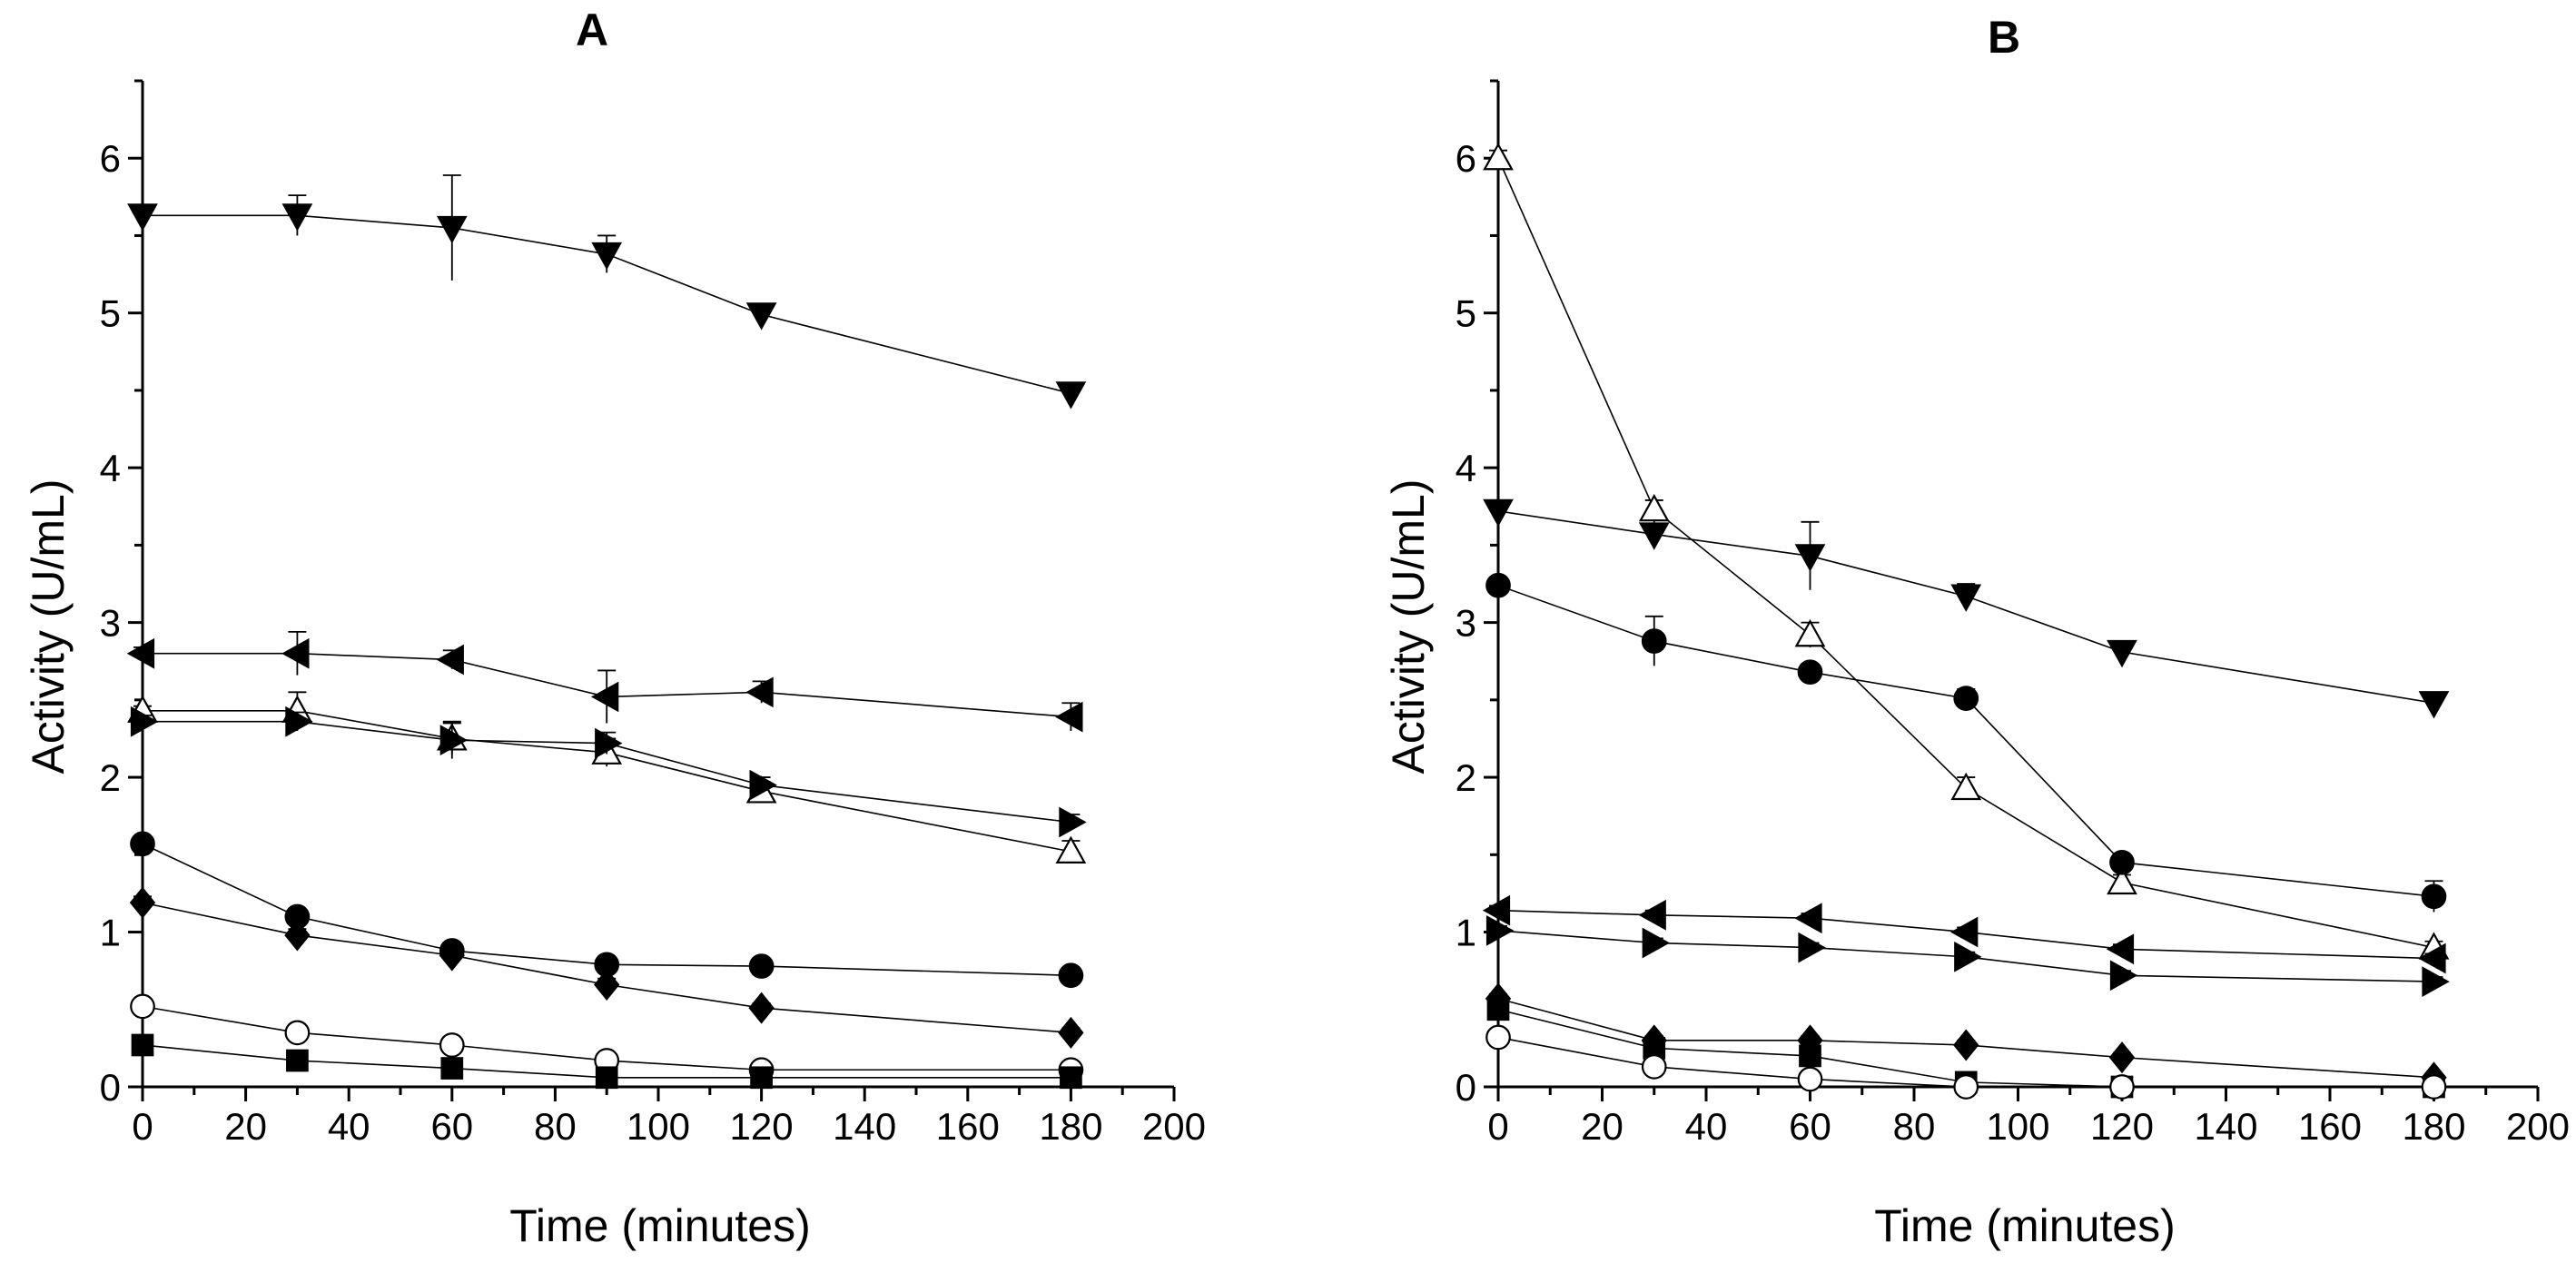  I want to click on x-tick-label: 120, so click(2122, 1126).